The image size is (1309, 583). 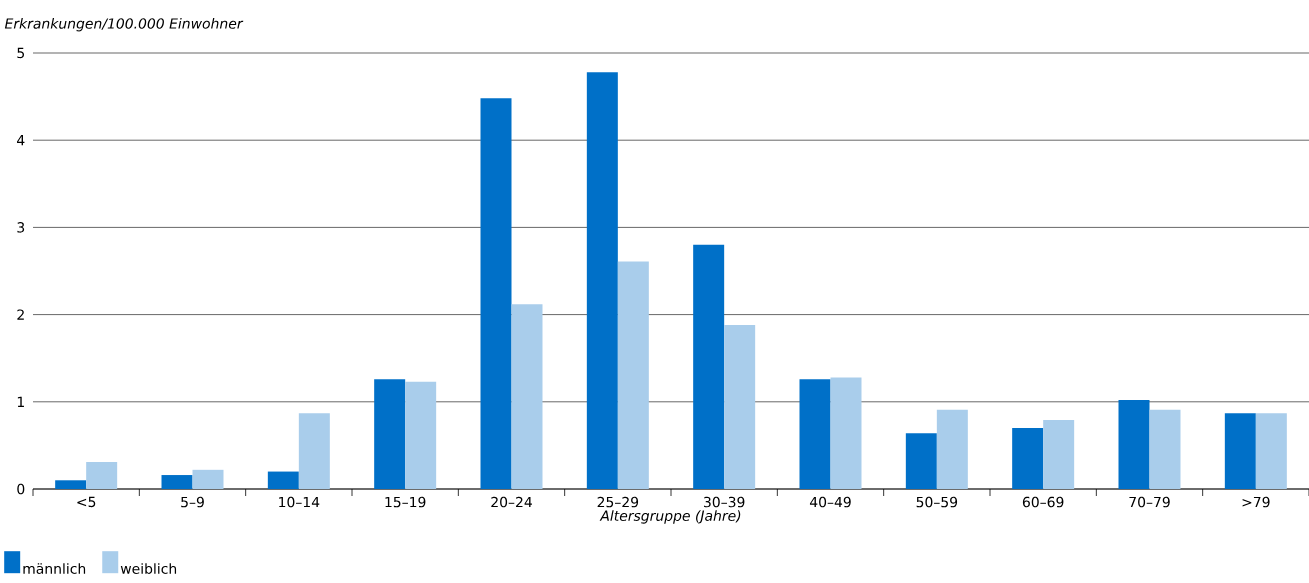 What do you see at coordinates (148, 568) in the screenshot?
I see `legend-label: weiblich` at bounding box center [148, 568].